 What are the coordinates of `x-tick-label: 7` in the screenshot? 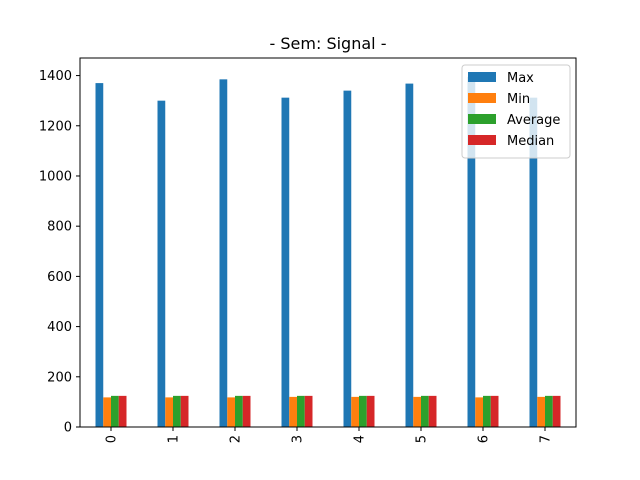 It's located at (546, 439).